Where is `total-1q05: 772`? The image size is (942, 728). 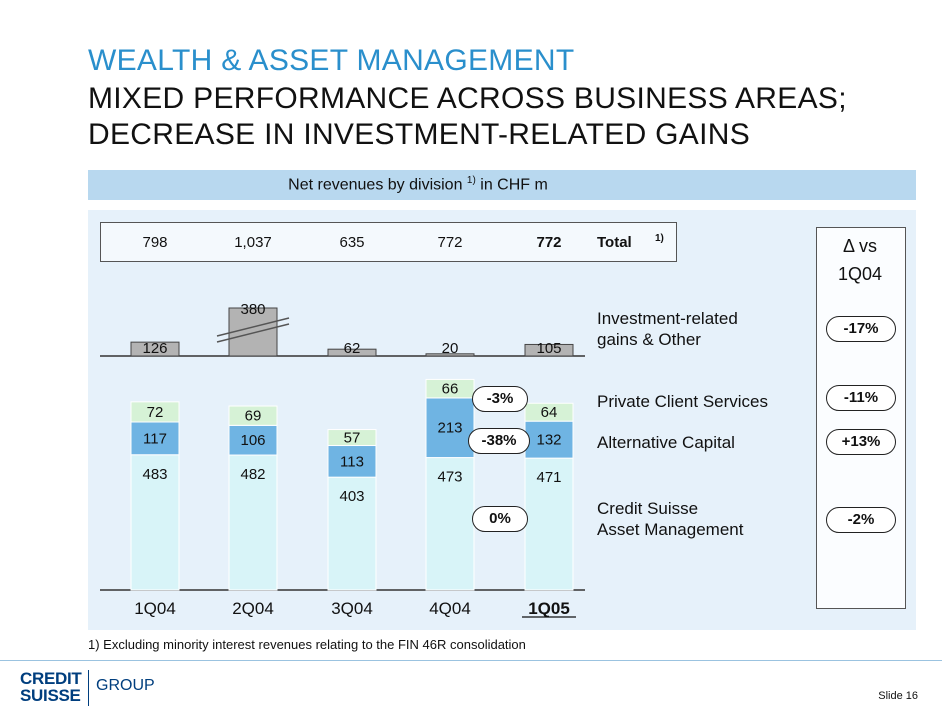
total-1q05: 772 is located at coordinates (548, 242).